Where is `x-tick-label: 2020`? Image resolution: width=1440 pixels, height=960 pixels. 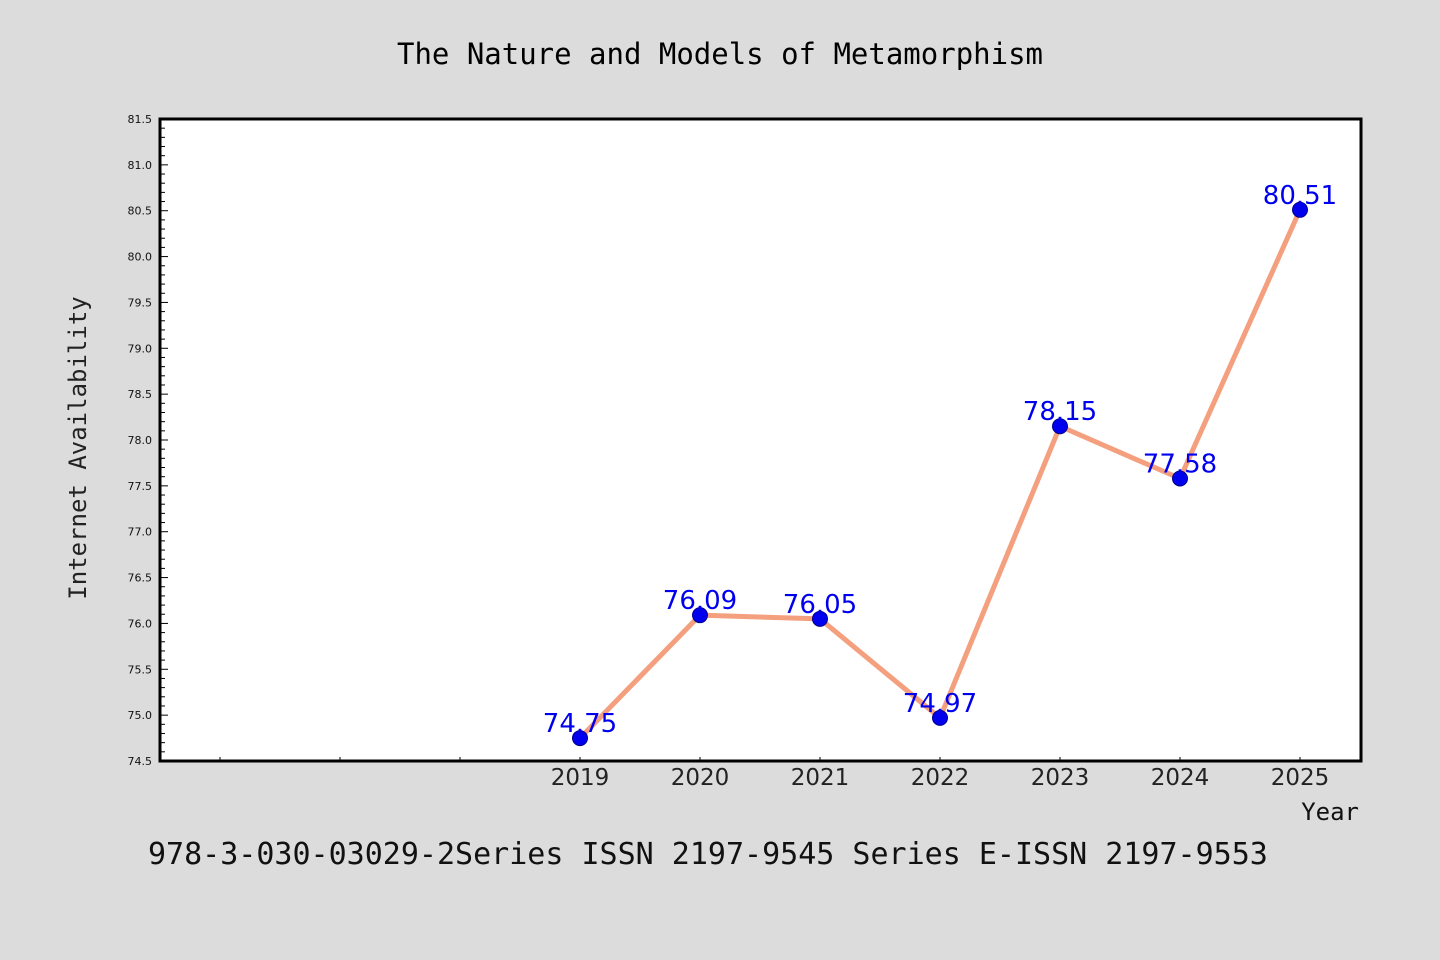 x-tick-label: 2020 is located at coordinates (700, 778).